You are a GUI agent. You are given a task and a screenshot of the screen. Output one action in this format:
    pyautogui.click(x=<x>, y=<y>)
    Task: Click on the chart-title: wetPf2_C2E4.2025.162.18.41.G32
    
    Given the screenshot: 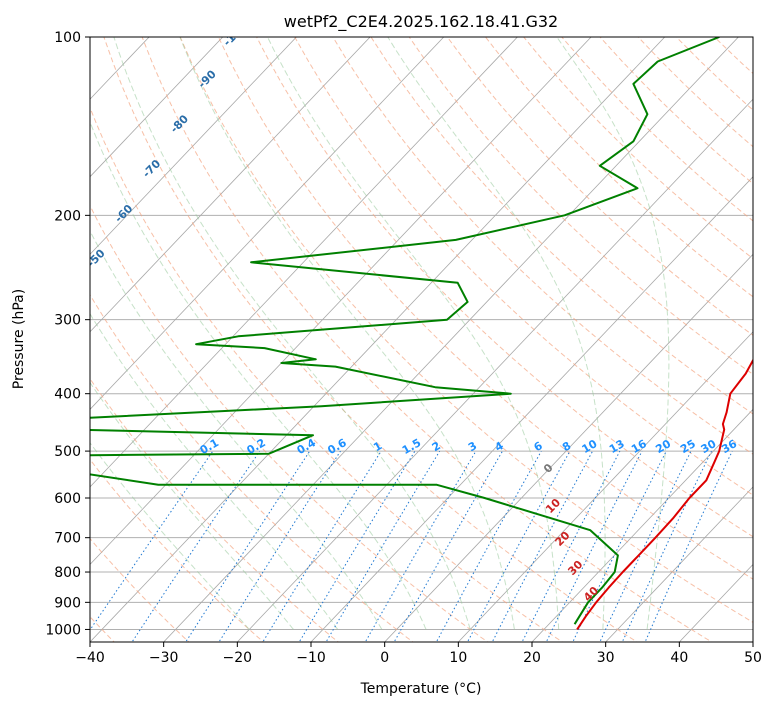 What is the action you would take?
    pyautogui.click(x=421, y=22)
    